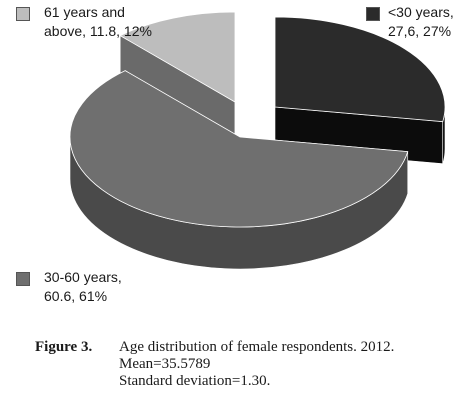 This screenshot has width=474, height=402. I want to click on pie-slice-61-above, so click(177, 78).